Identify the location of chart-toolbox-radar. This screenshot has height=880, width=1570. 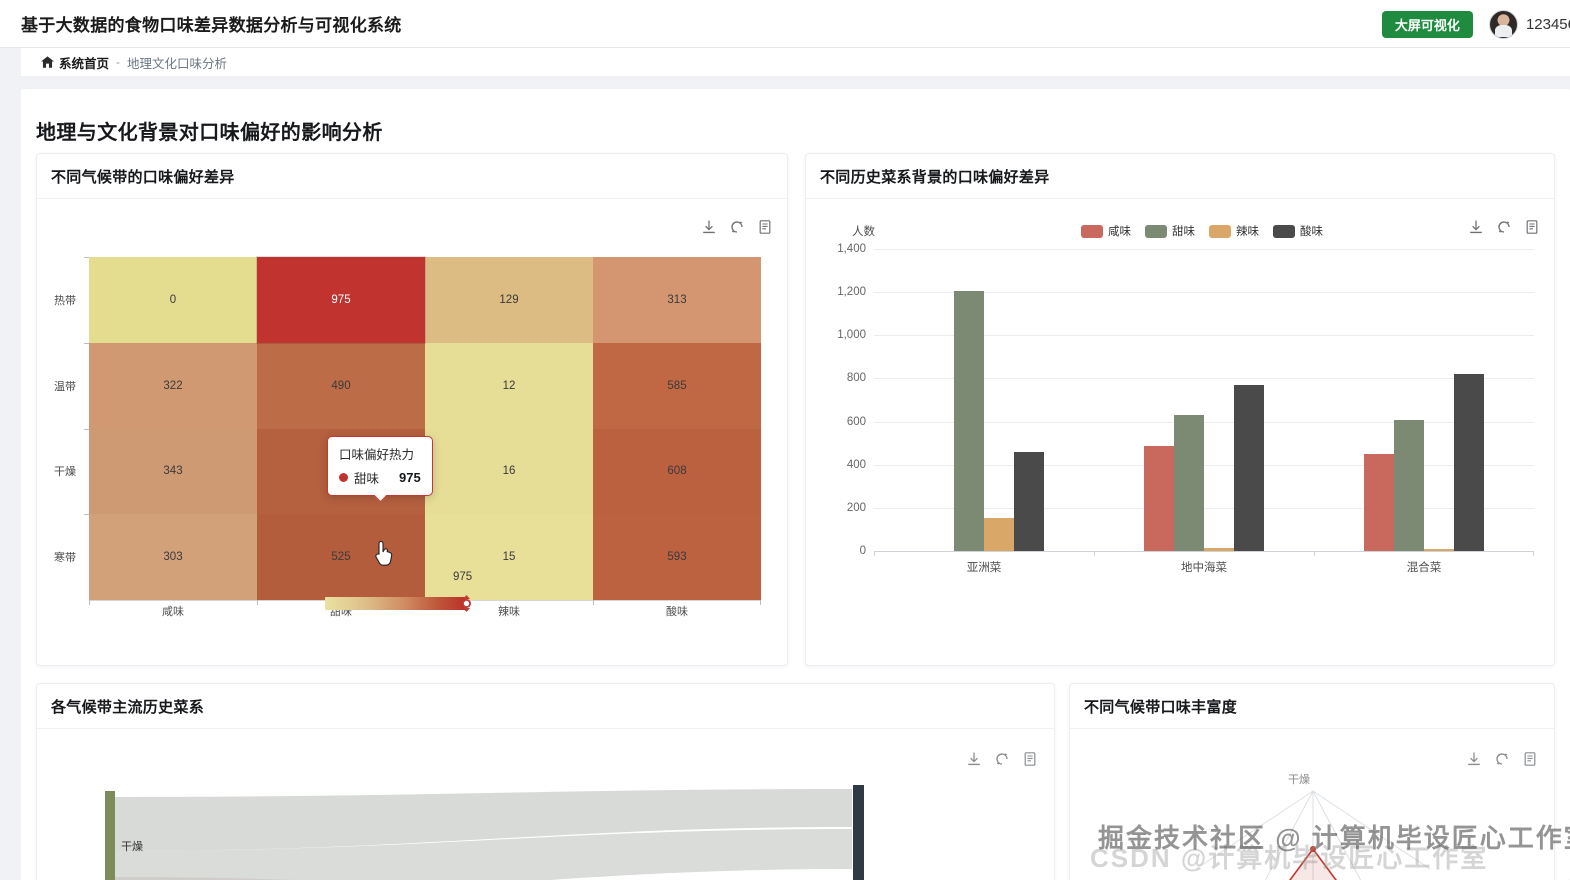
(1502, 759).